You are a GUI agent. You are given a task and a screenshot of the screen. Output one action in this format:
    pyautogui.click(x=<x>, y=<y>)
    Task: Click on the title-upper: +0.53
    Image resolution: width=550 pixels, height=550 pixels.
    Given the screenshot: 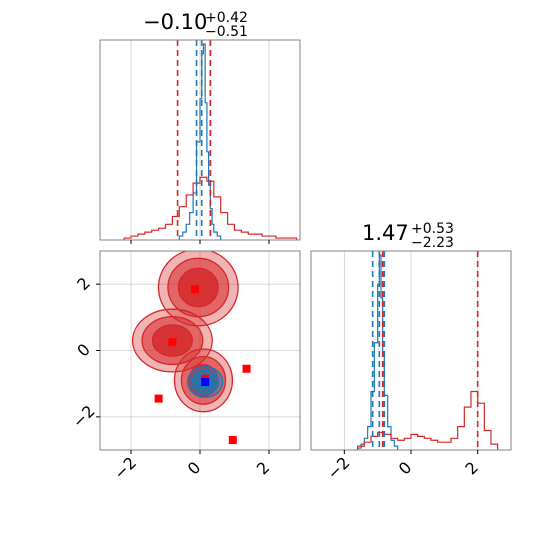 What is the action you would take?
    pyautogui.click(x=432, y=229)
    